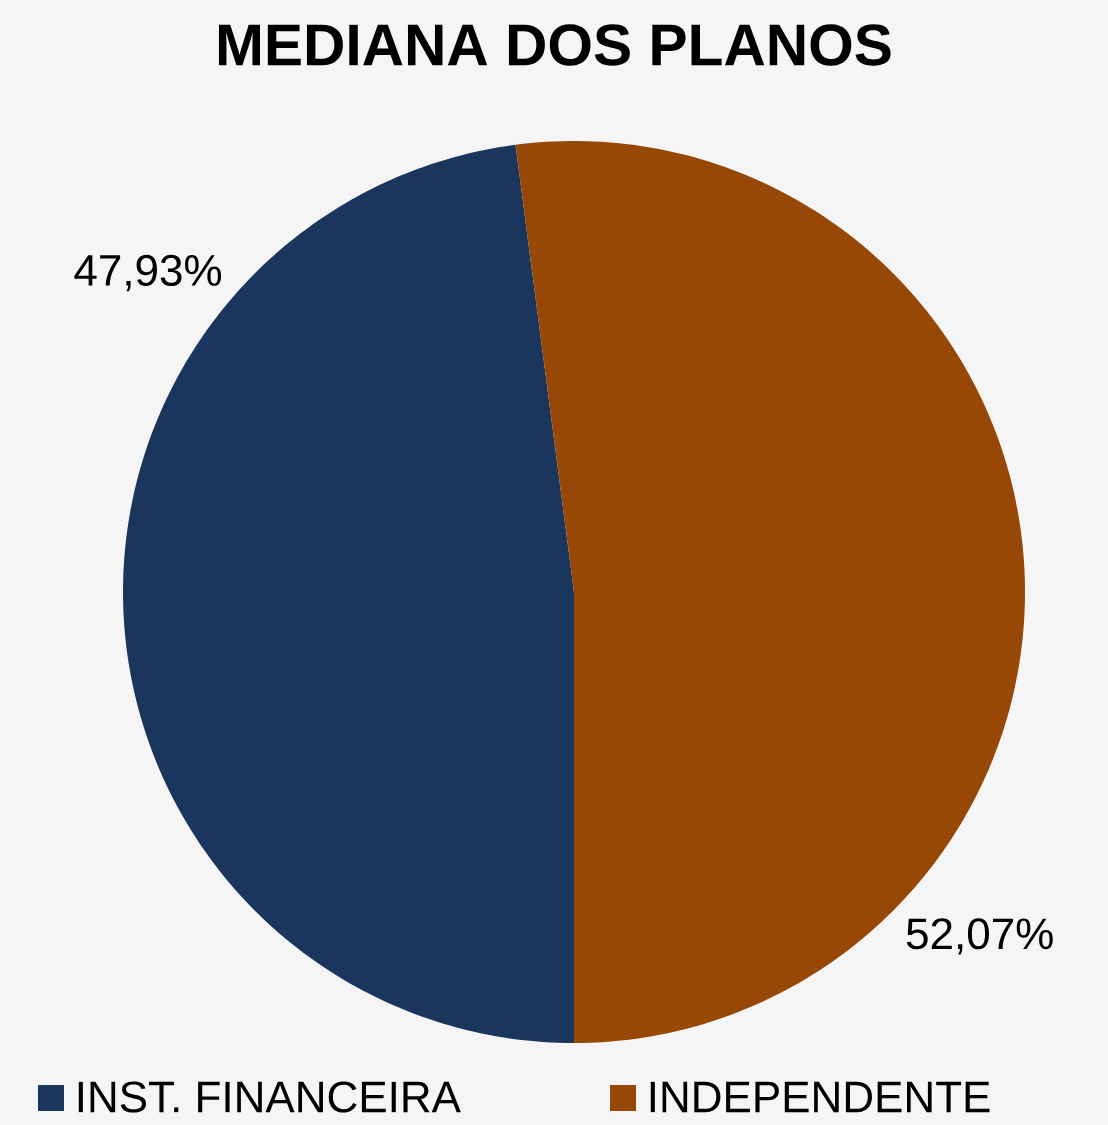 The image size is (1108, 1125). I want to click on legend-label: INDEPENDENTE, so click(820, 1097).